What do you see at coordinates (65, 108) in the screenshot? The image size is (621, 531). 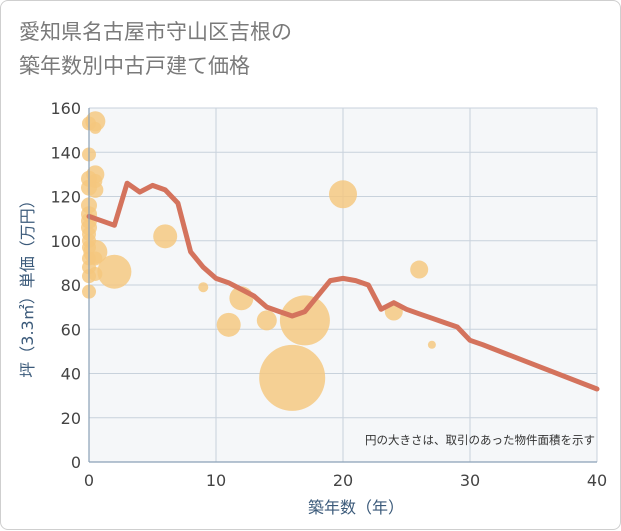 I see `y-tick-label: 160` at bounding box center [65, 108].